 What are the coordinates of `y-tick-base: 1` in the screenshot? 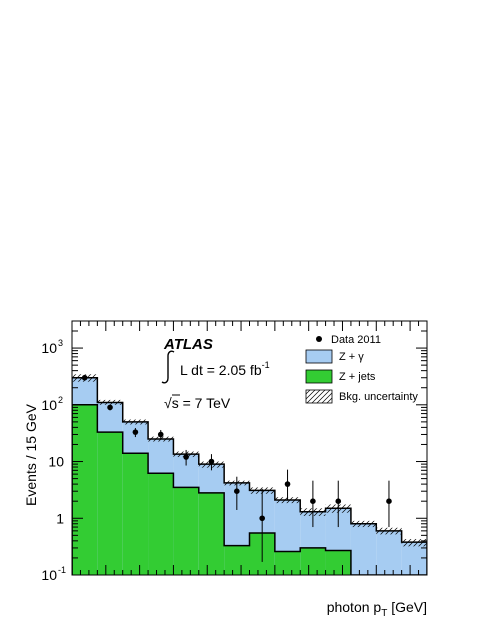 It's located at (60, 518).